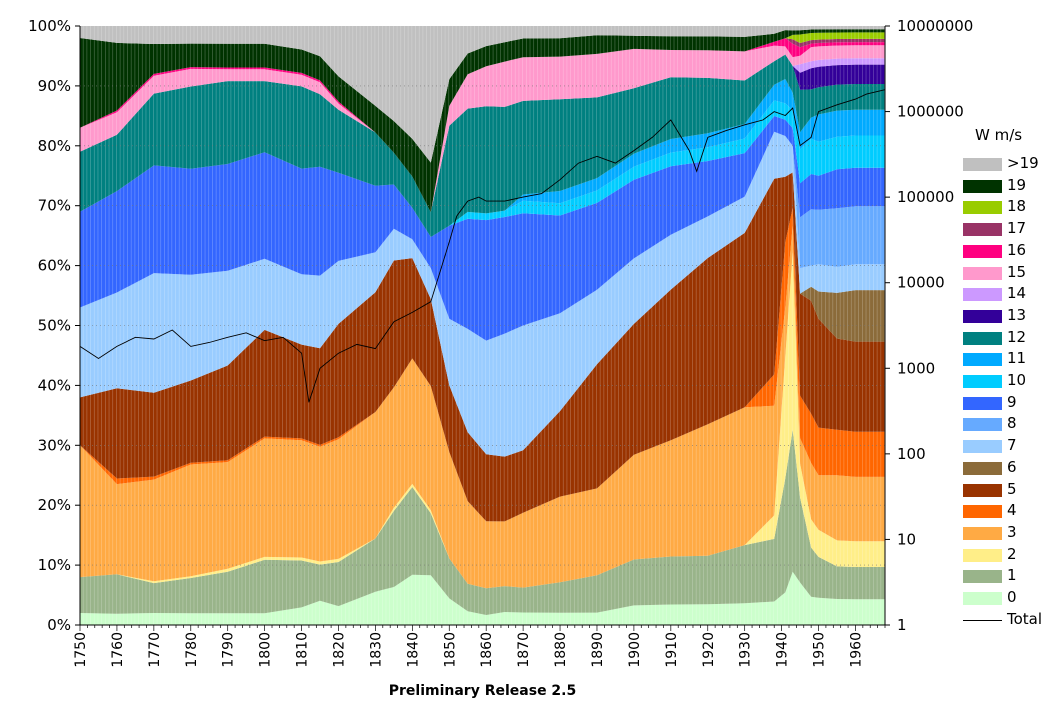  Describe the element at coordinates (1017, 228) in the screenshot. I see `legend-label: 17` at that location.